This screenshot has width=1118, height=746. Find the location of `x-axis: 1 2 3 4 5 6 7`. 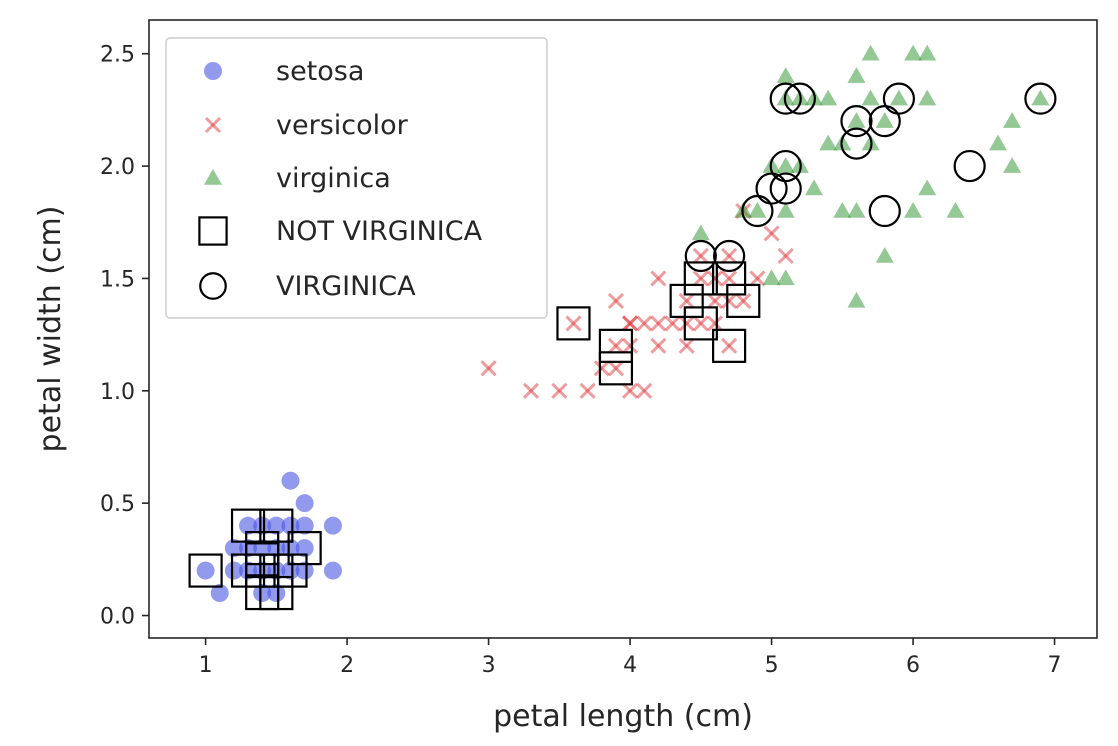

x-axis: 1 2 3 4 5 6 7 is located at coordinates (630, 658).